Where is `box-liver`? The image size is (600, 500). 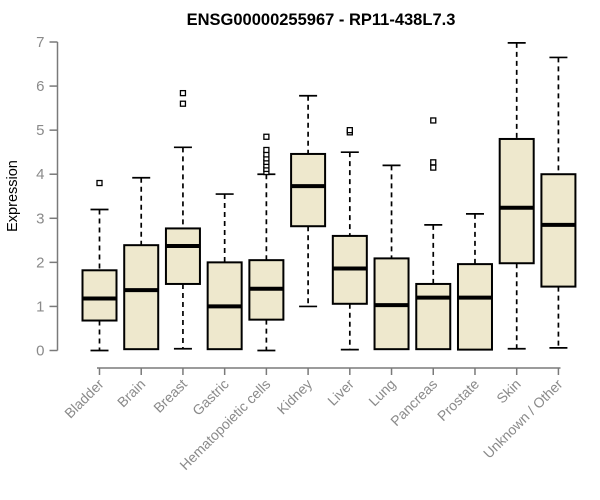 box-liver is located at coordinates (349, 239).